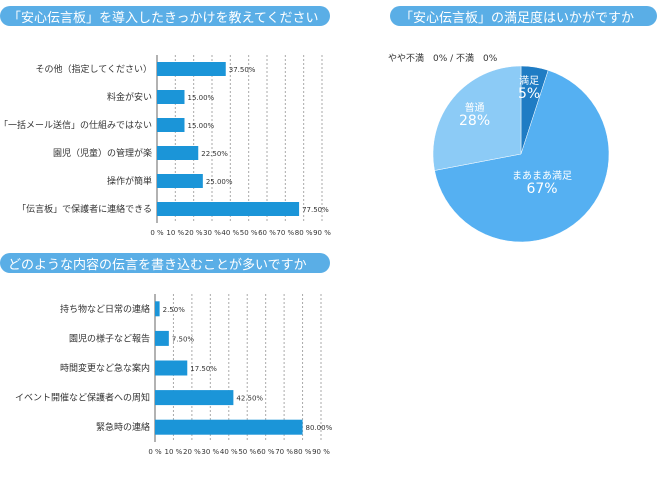 This screenshot has height=488, width=657. Describe the element at coordinates (249, 233) in the screenshot. I see `reasons-xtick-label: 50 %` at that location.